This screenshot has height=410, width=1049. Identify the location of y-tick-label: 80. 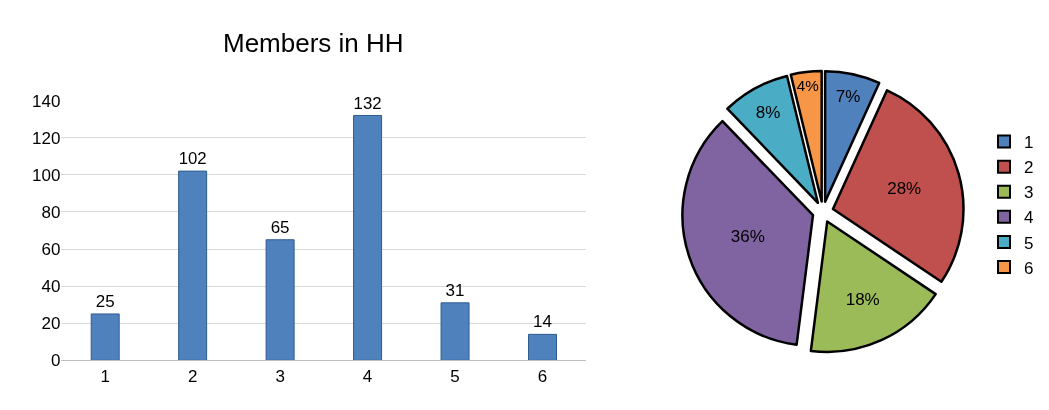
(51, 212).